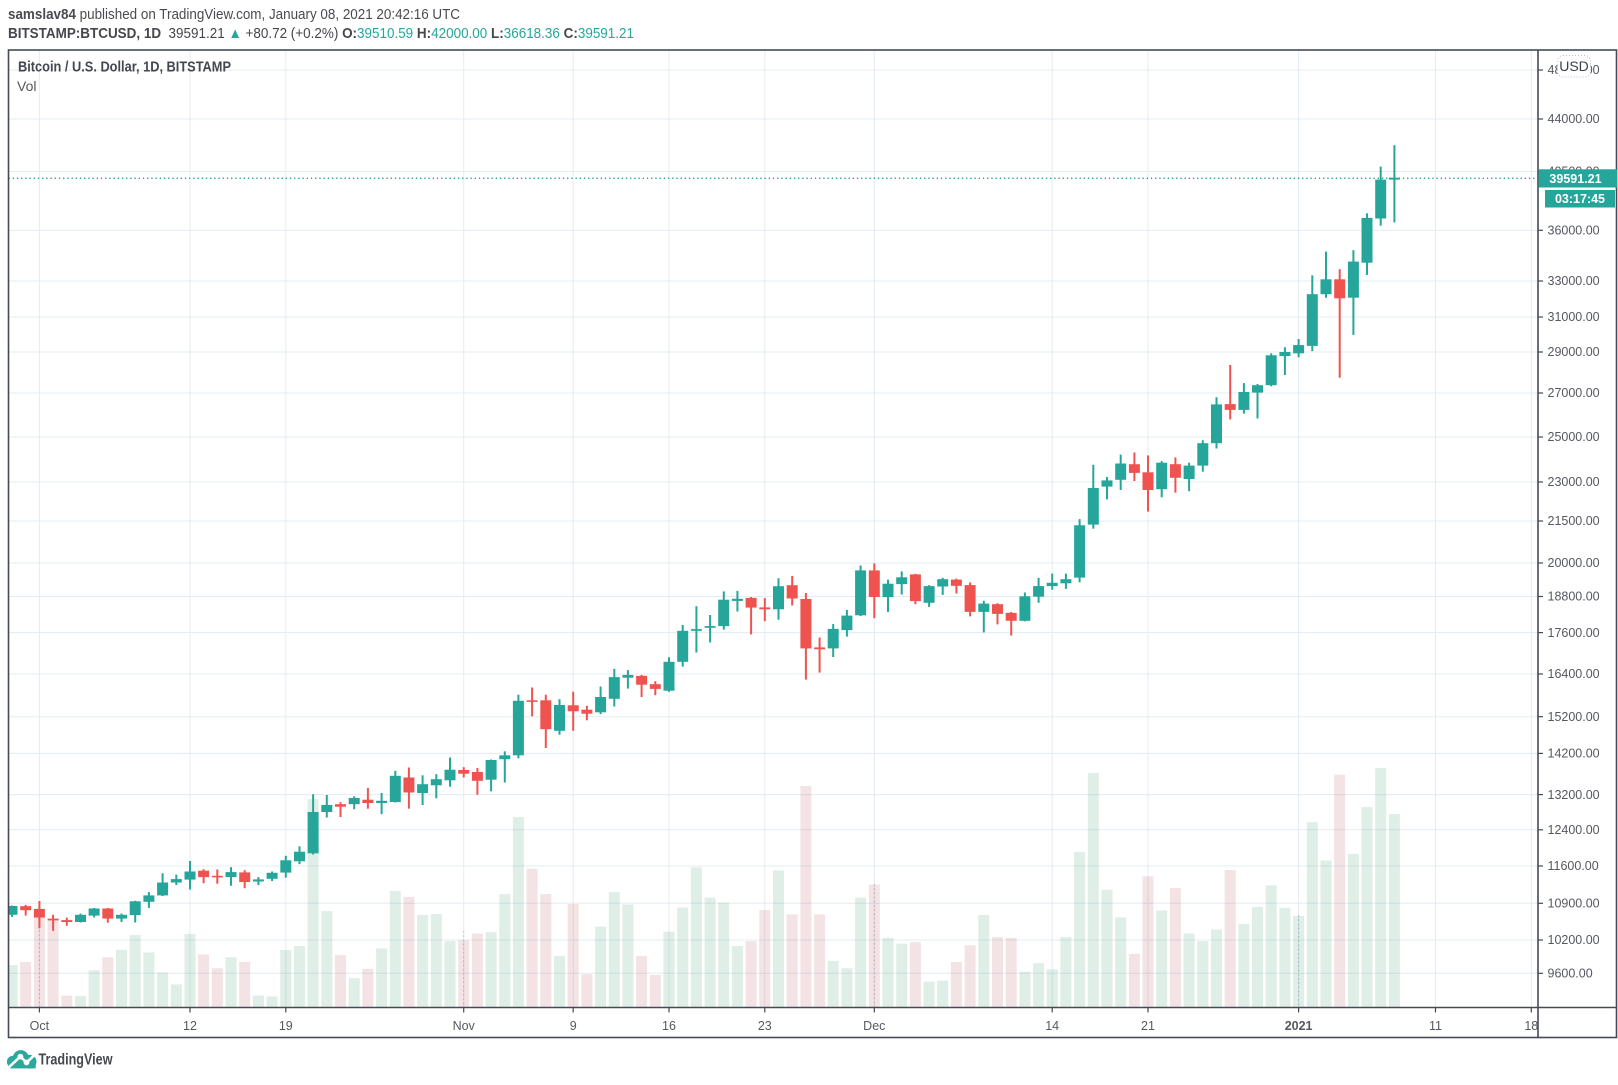 Image resolution: width=1618 pixels, height=1085 pixels. What do you see at coordinates (1570, 974) in the screenshot?
I see `svg-text: 9600.00` at bounding box center [1570, 974].